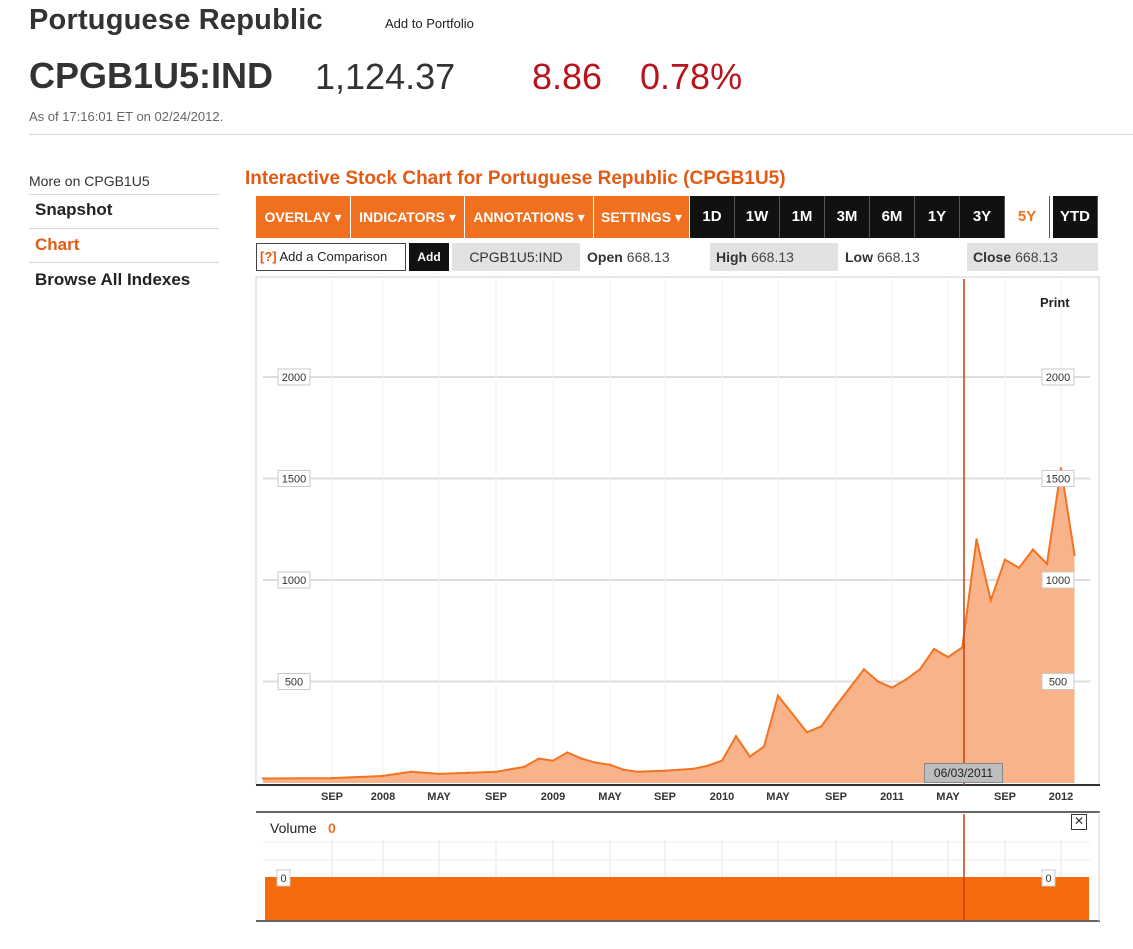  I want to click on close-label: Close, so click(992, 257).